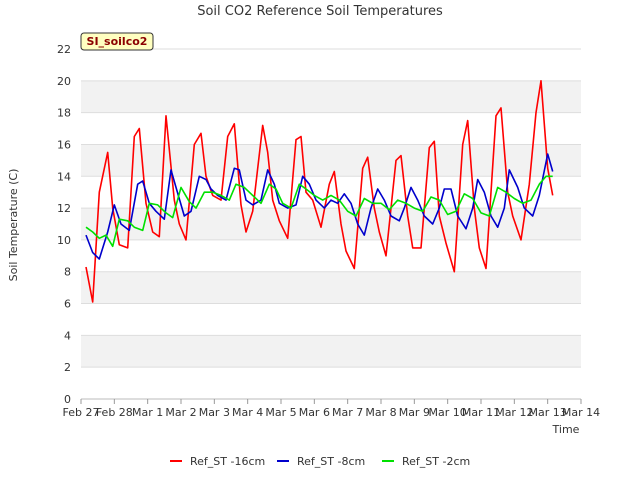 This screenshot has width=640, height=480. I want to click on y-tick-label: 6, so click(67, 304).